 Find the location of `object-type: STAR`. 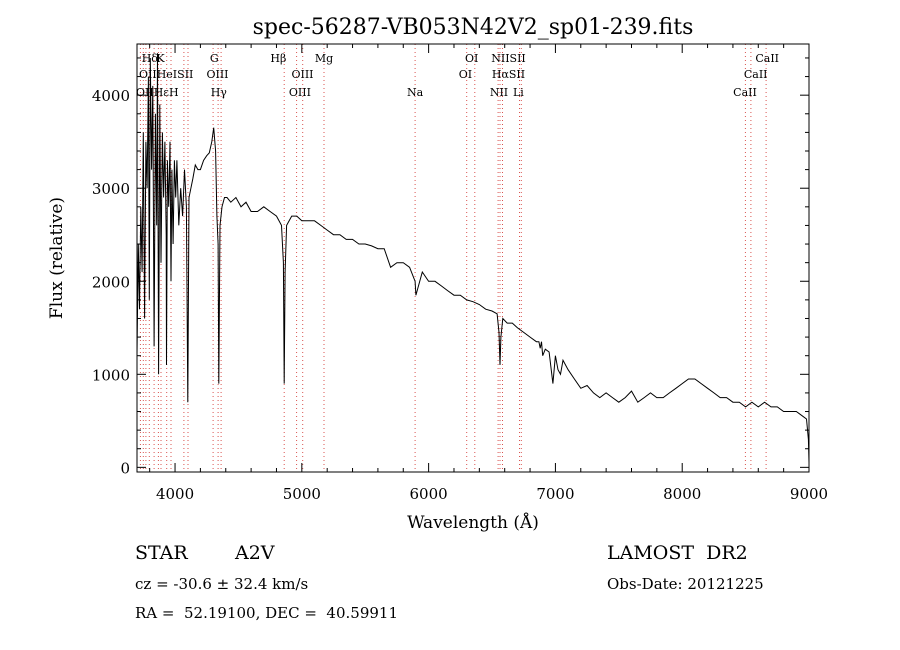

object-type: STAR is located at coordinates (161, 553).